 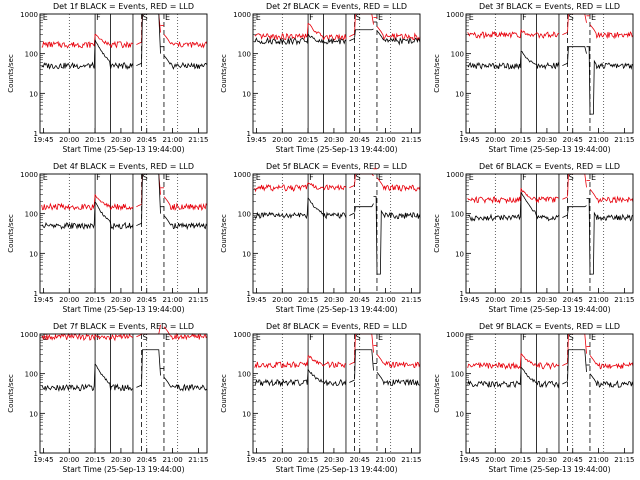 What do you see at coordinates (549, 73) in the screenshot?
I see `plot-frame` at bounding box center [549, 73].